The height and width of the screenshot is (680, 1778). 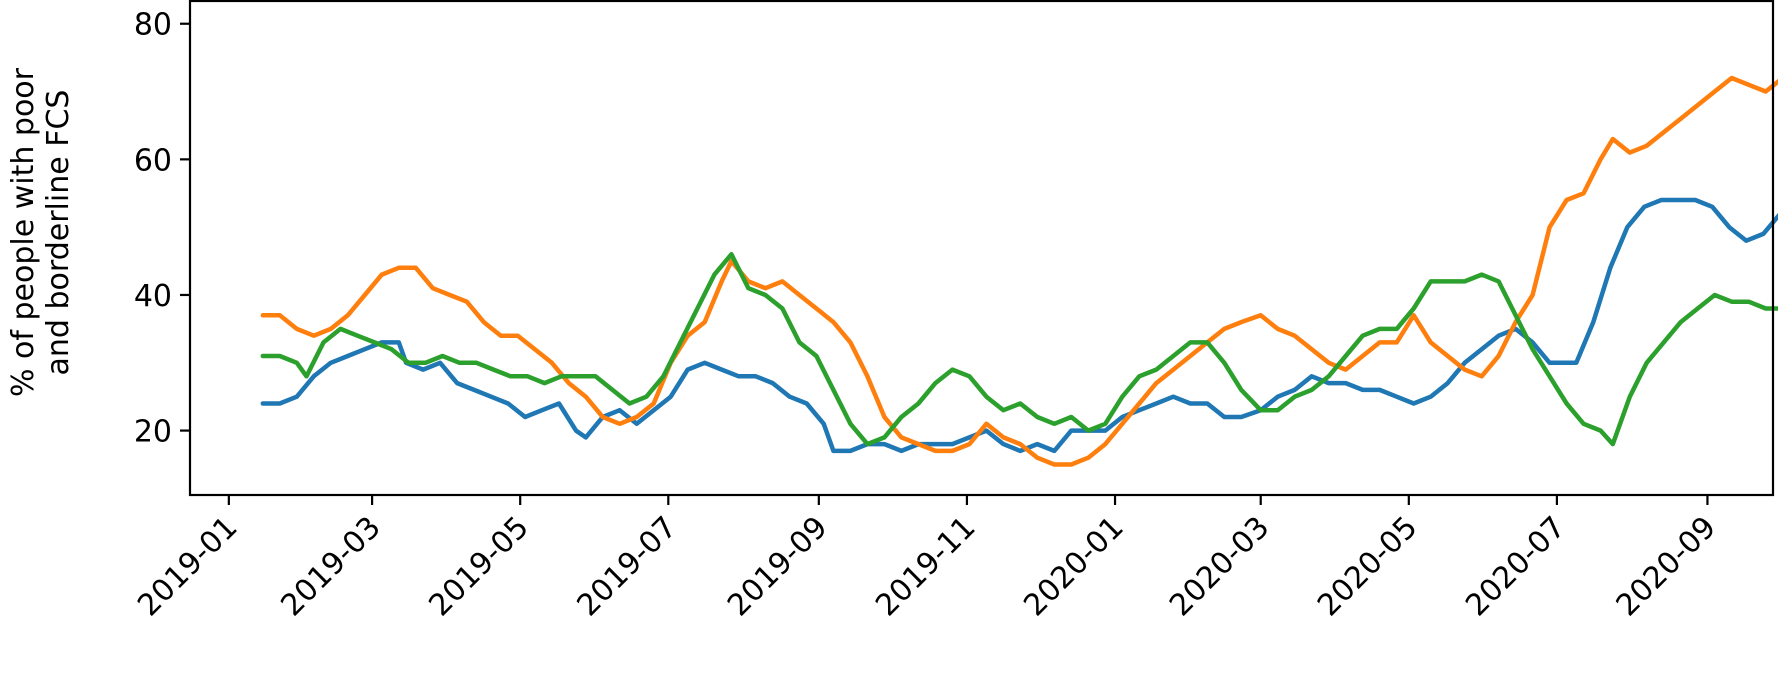 What do you see at coordinates (1666, 566) in the screenshot?
I see `x-tick-label: 2020-09` at bounding box center [1666, 566].